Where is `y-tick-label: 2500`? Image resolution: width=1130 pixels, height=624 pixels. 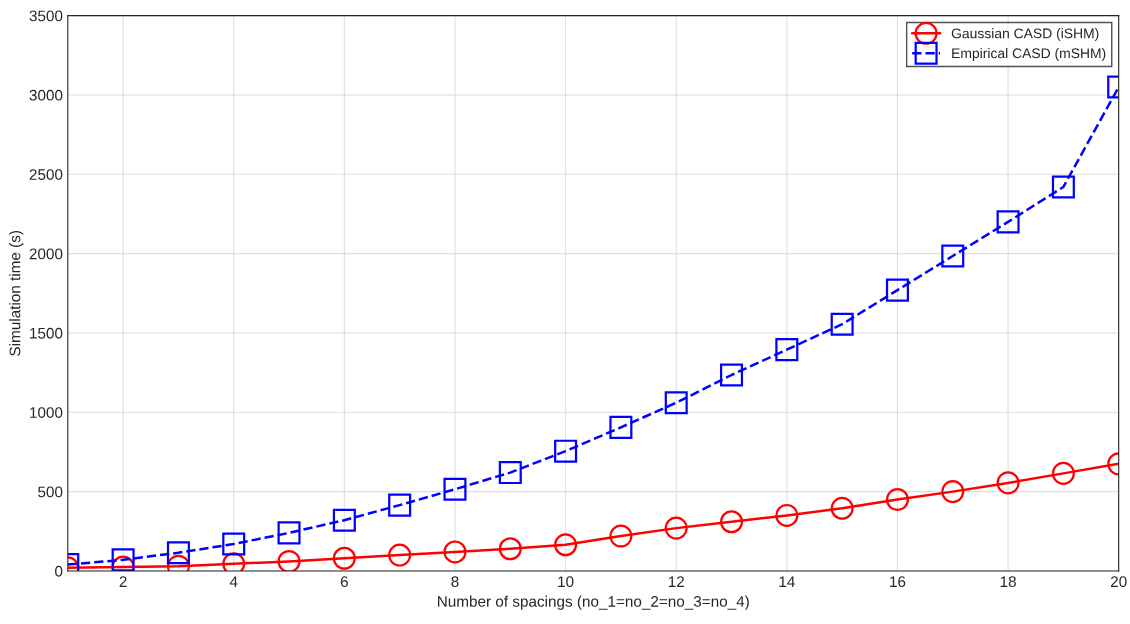 y-tick-label: 2500 is located at coordinates (46, 174).